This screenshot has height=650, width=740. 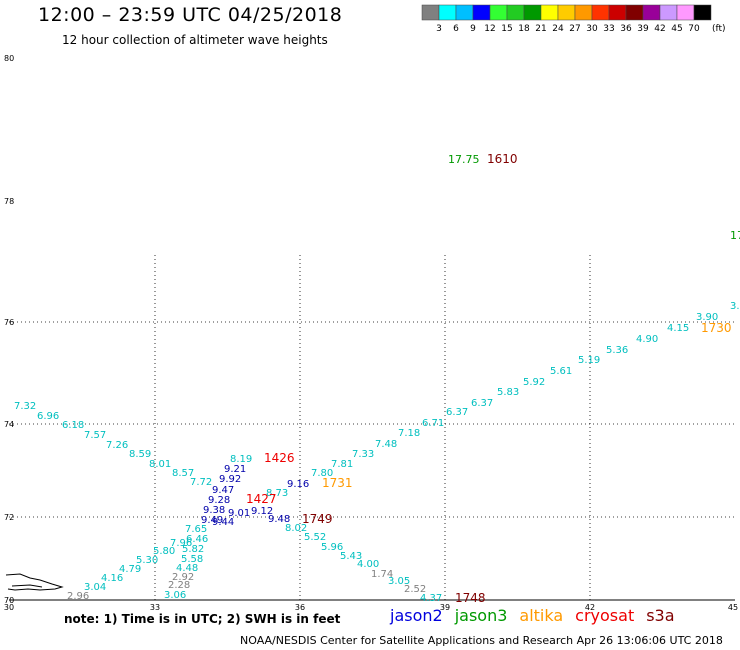 I want to click on wave-height-label: 8.57, so click(x=183, y=473).